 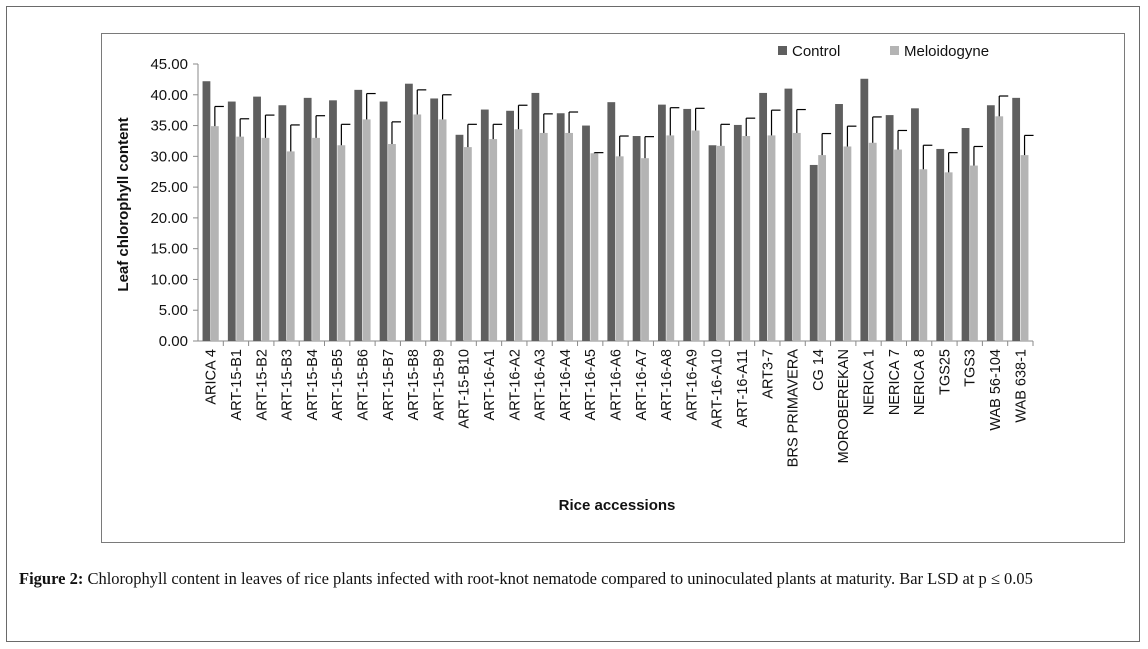 What do you see at coordinates (363, 384) in the screenshot?
I see `x-tick-label: ART-15-B6` at bounding box center [363, 384].